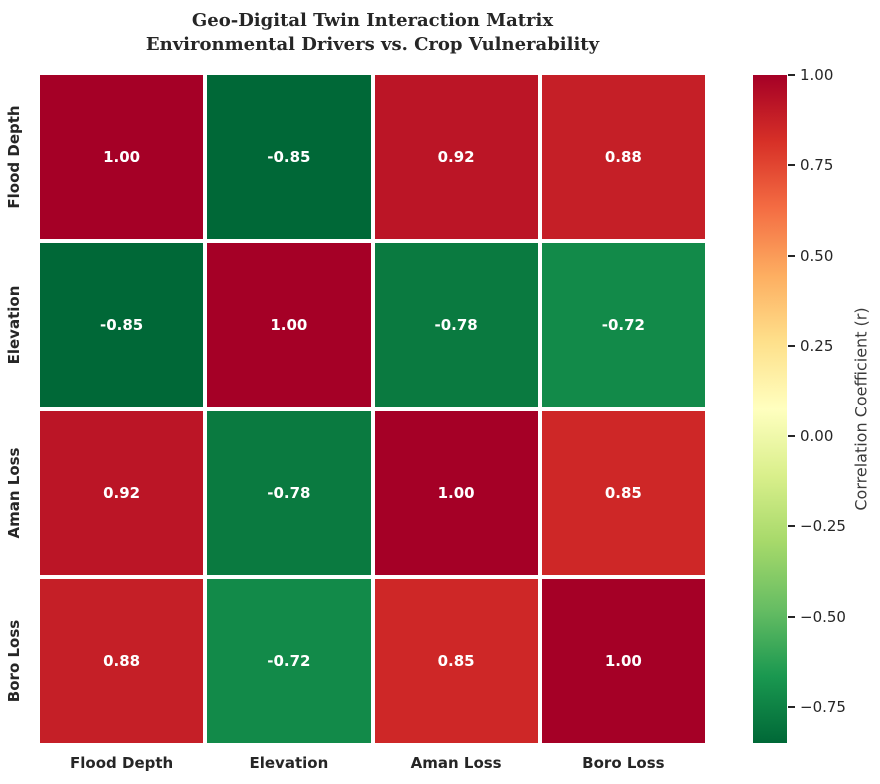 This screenshot has height=784, width=880. I want to click on colorbar-tick-label: 0.00, so click(817, 436).